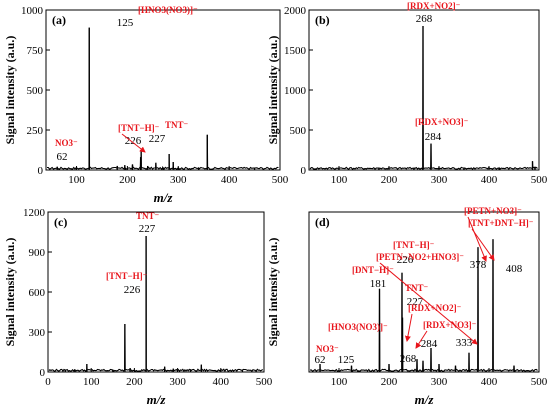  What do you see at coordinates (295, 51) in the screenshot?
I see `y-tick-label: 1500` at bounding box center [295, 51].